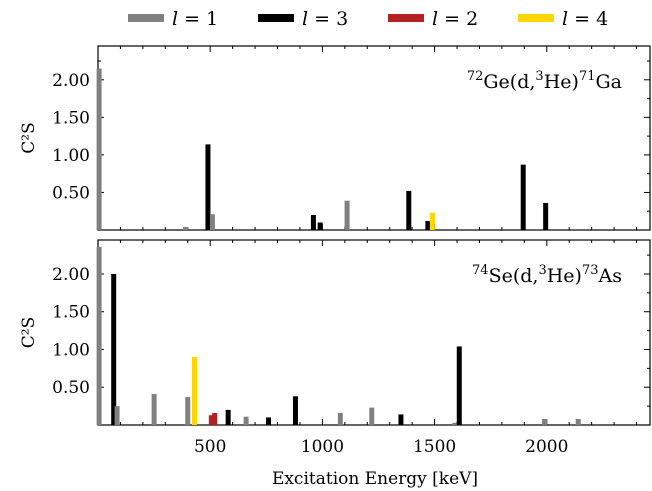 The image size is (652, 491). Describe the element at coordinates (368, 19) in the screenshot. I see `legend: l = 1 l = 3 l = 2 l = 4` at that location.